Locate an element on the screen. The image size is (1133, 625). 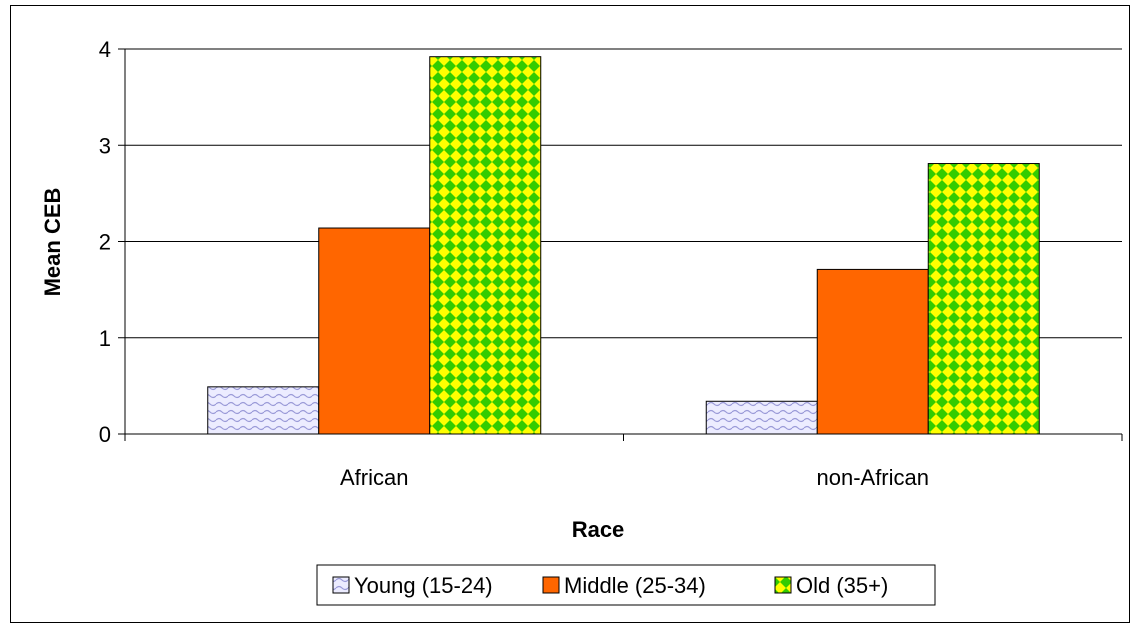
bar-young-non-african is located at coordinates (761, 417).